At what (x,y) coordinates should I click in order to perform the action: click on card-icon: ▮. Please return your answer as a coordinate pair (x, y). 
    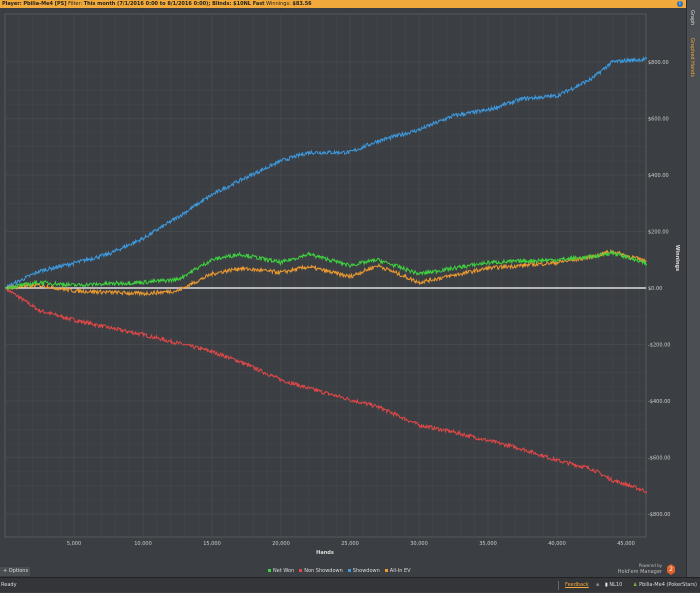
    Looking at the image, I should click on (606, 585).